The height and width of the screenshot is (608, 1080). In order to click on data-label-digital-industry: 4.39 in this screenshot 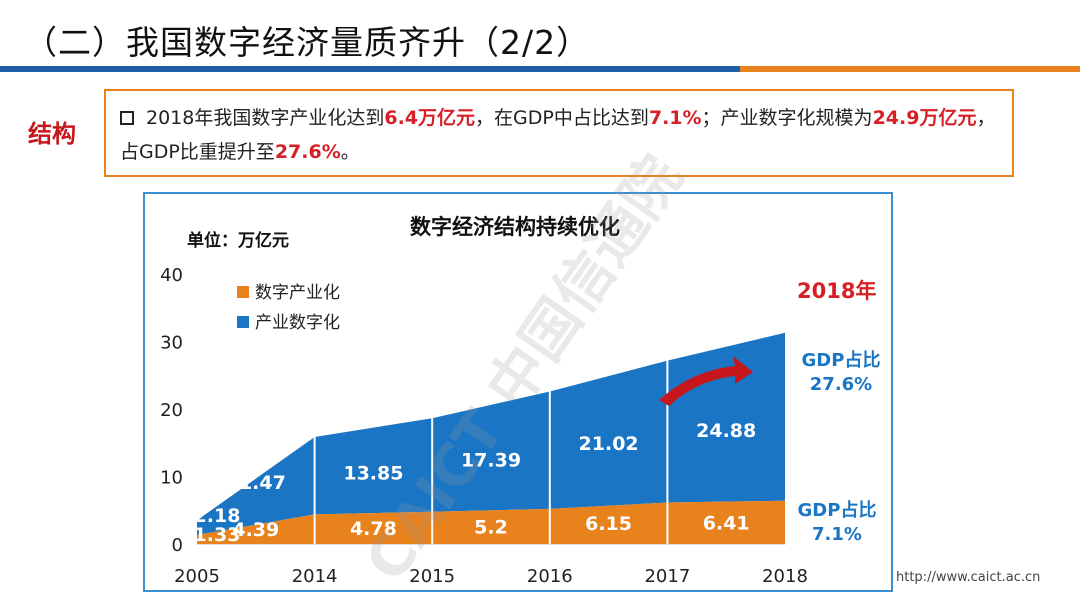, I will do `click(255, 530)`.